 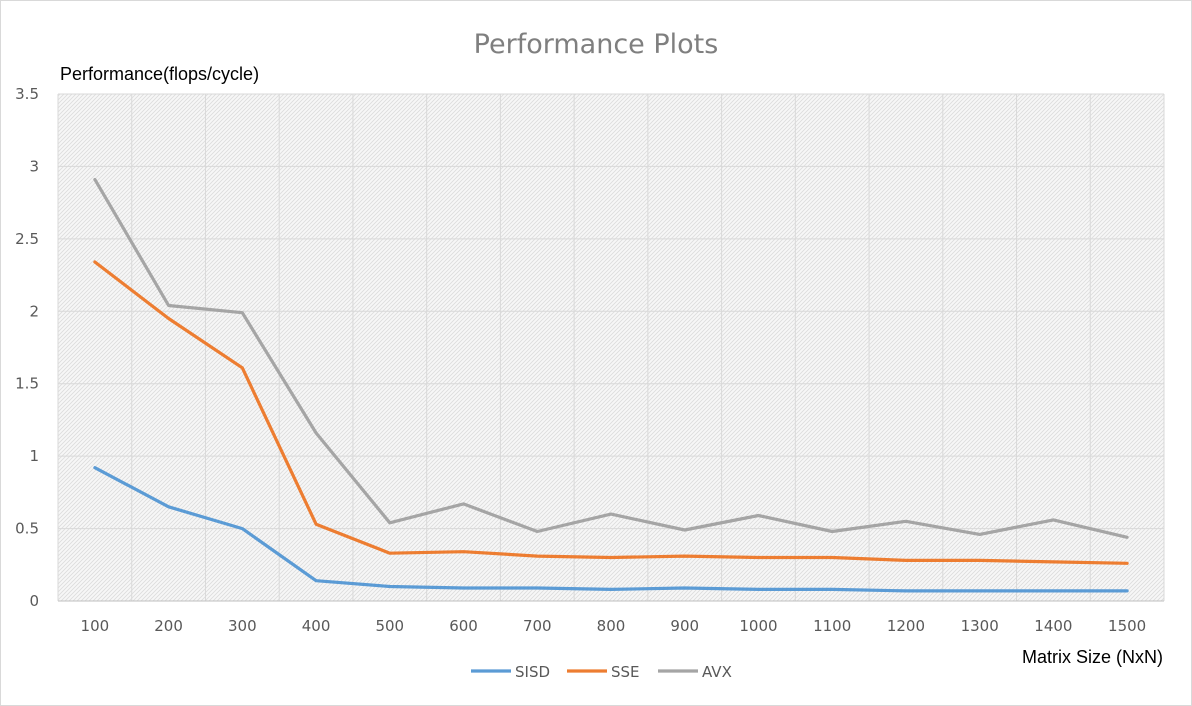 I want to click on y-axis-label: Performance(flops/cycle), so click(x=159, y=74).